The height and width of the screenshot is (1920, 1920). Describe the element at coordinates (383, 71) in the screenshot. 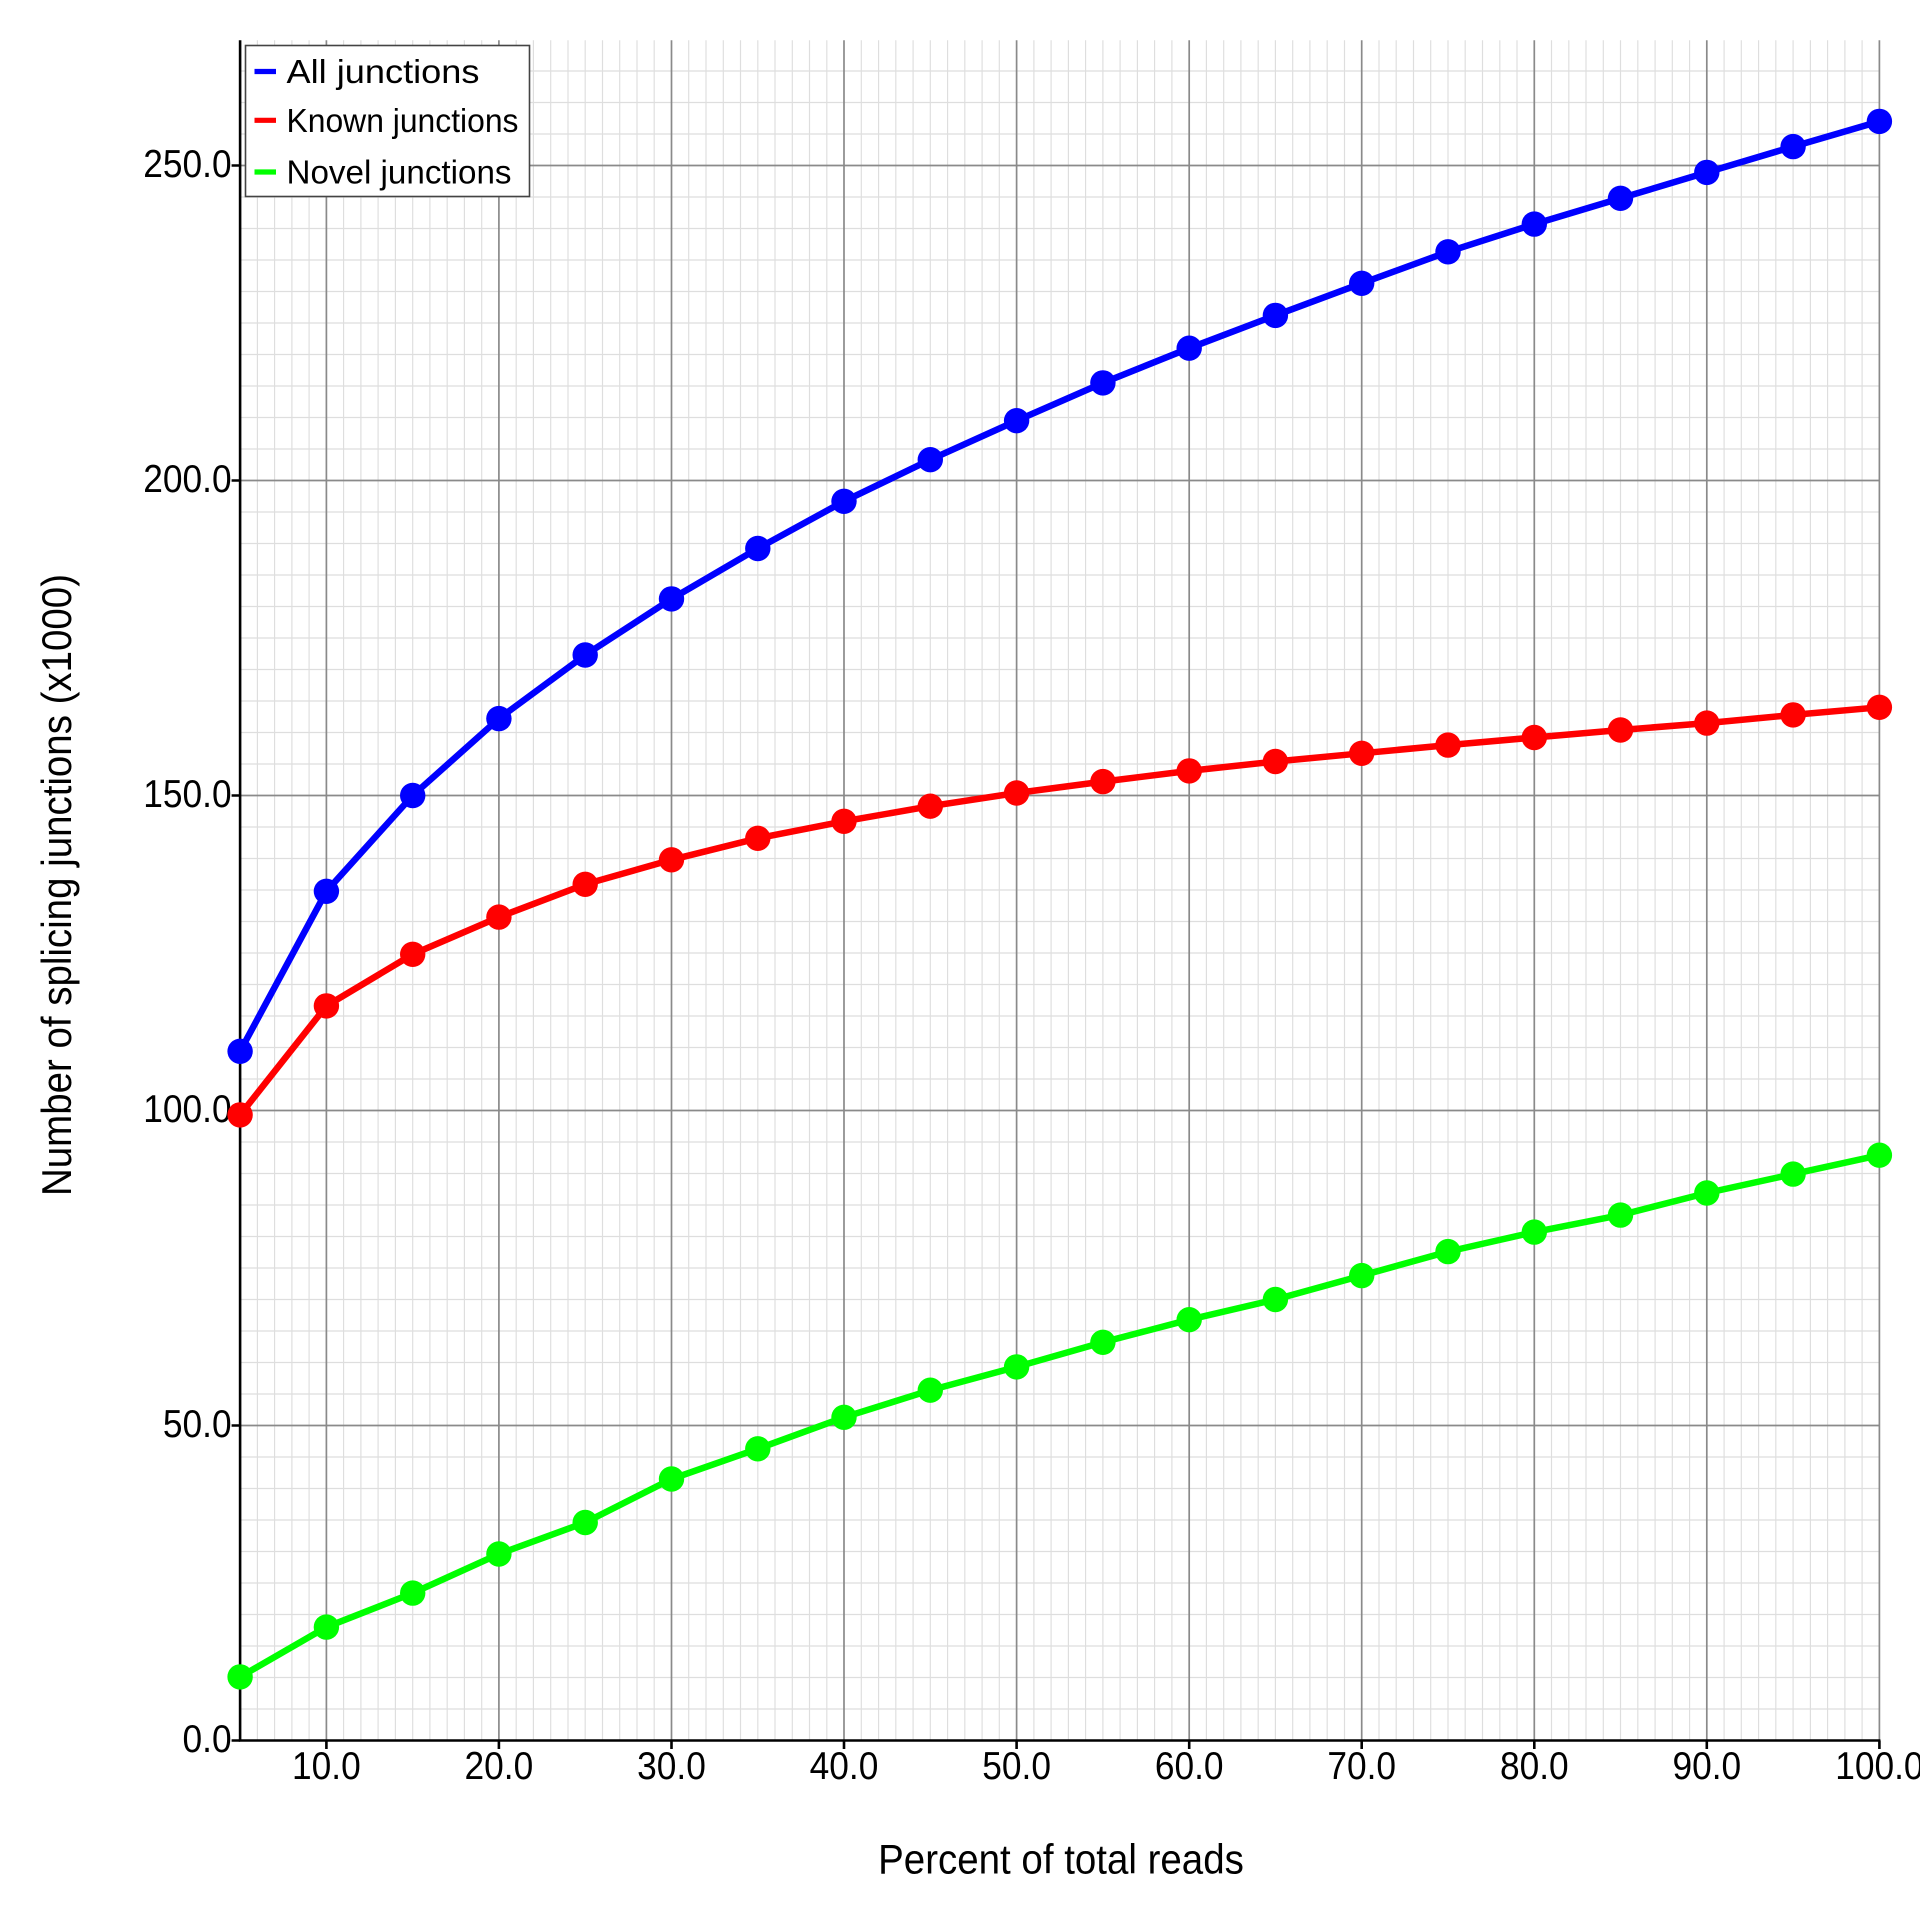

I see `svg-text: All junctions` at that location.